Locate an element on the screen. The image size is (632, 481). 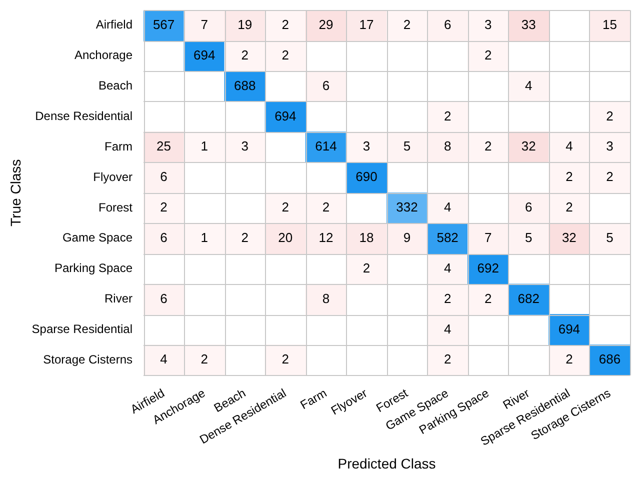
data-label: 582 is located at coordinates (447, 238).